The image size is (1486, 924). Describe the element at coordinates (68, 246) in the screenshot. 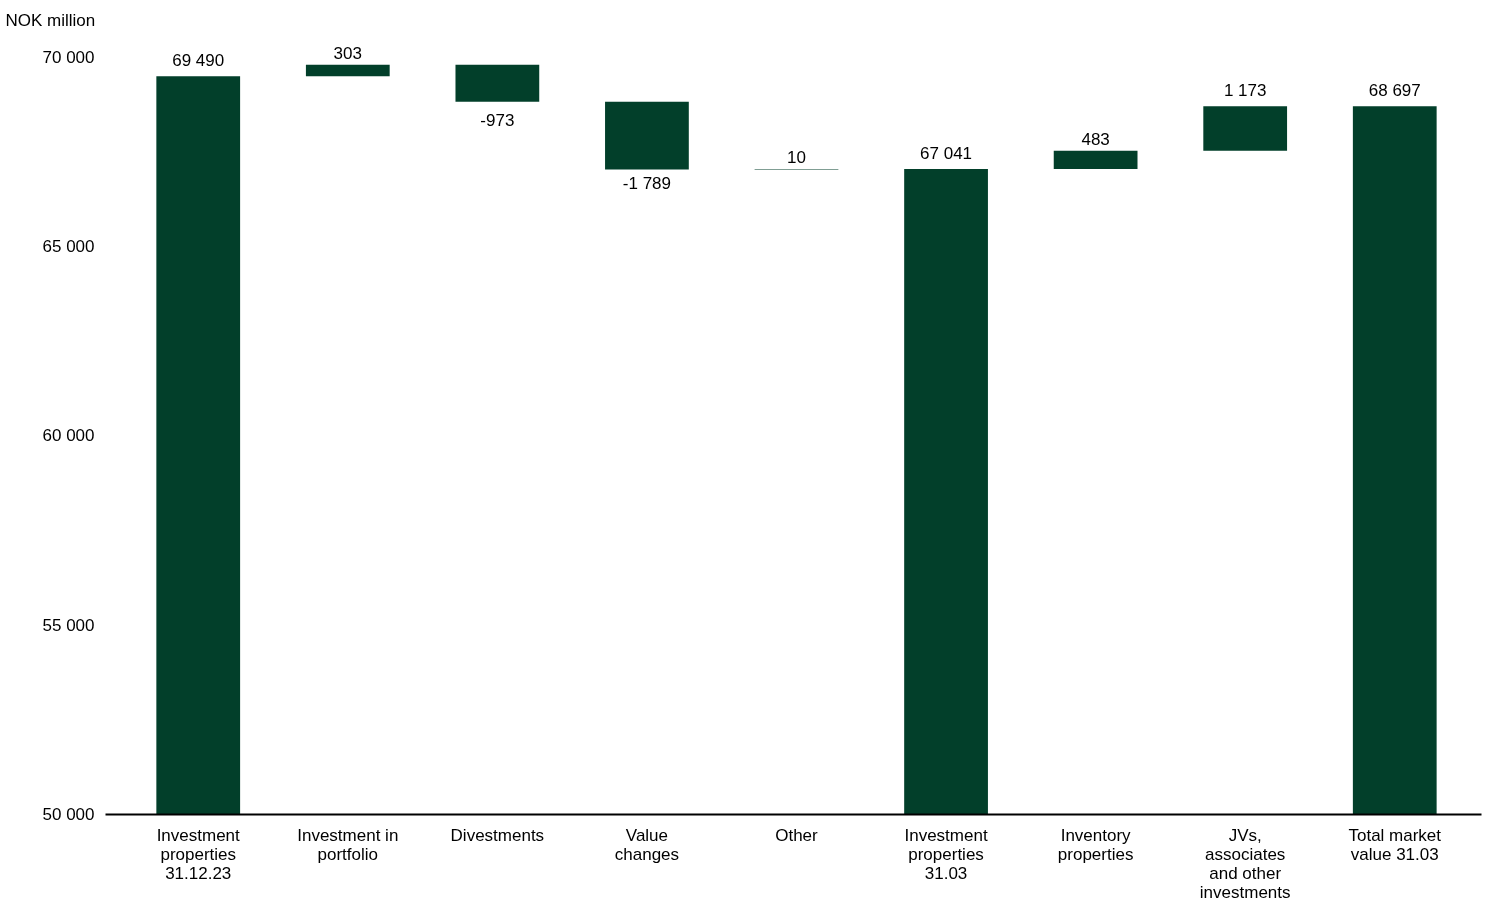

I see `y-tick-label: 65 000` at that location.